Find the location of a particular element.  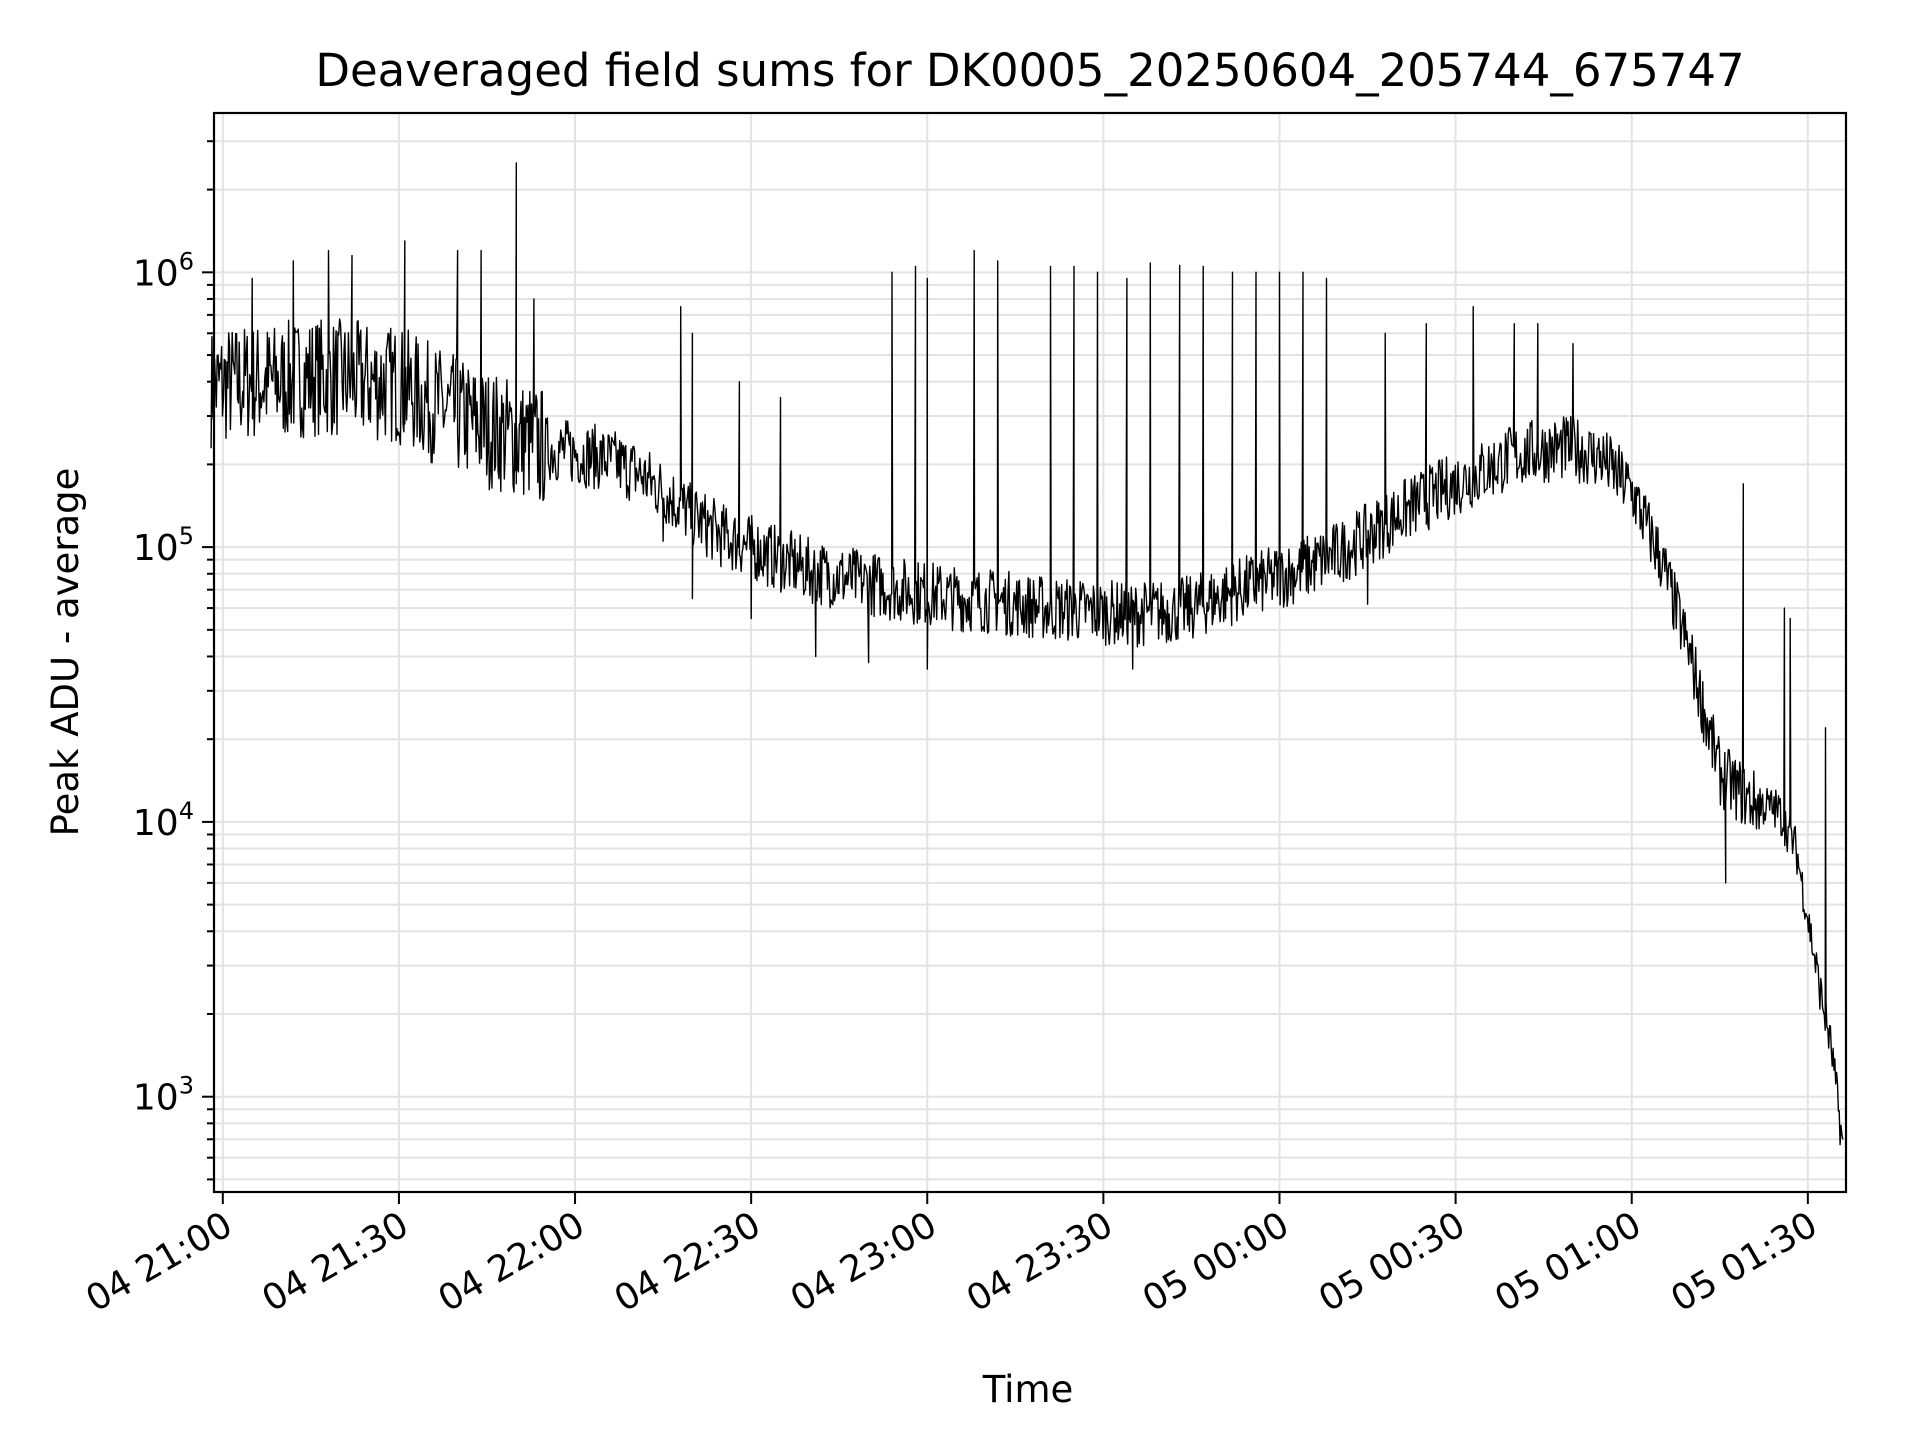

y-tick-label: 10⁴ is located at coordinates (163, 820).